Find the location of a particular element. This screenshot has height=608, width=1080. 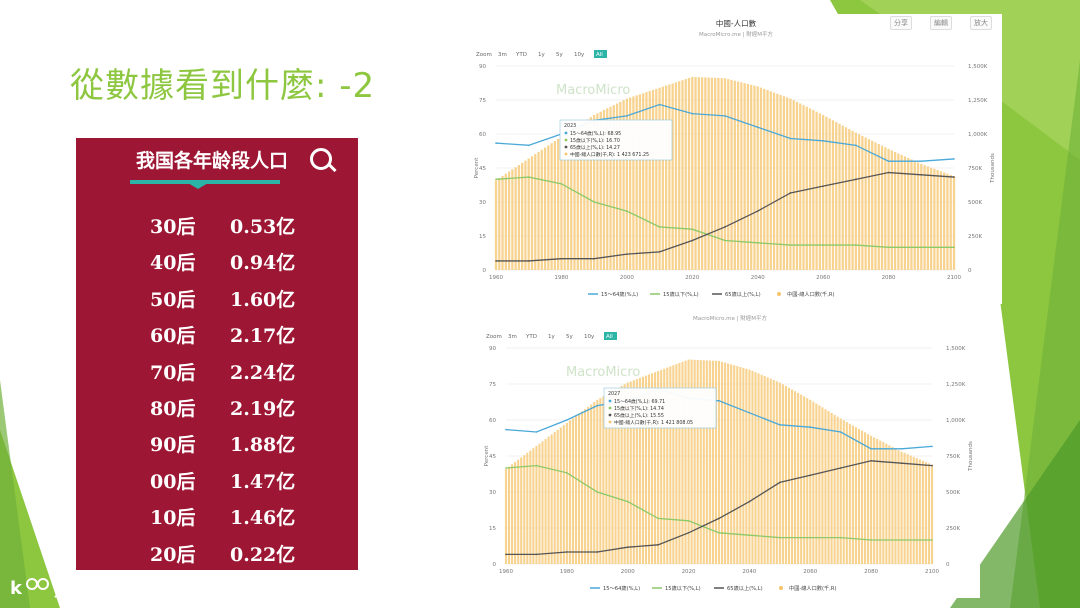

x-tick-label: 2020 is located at coordinates (689, 572).